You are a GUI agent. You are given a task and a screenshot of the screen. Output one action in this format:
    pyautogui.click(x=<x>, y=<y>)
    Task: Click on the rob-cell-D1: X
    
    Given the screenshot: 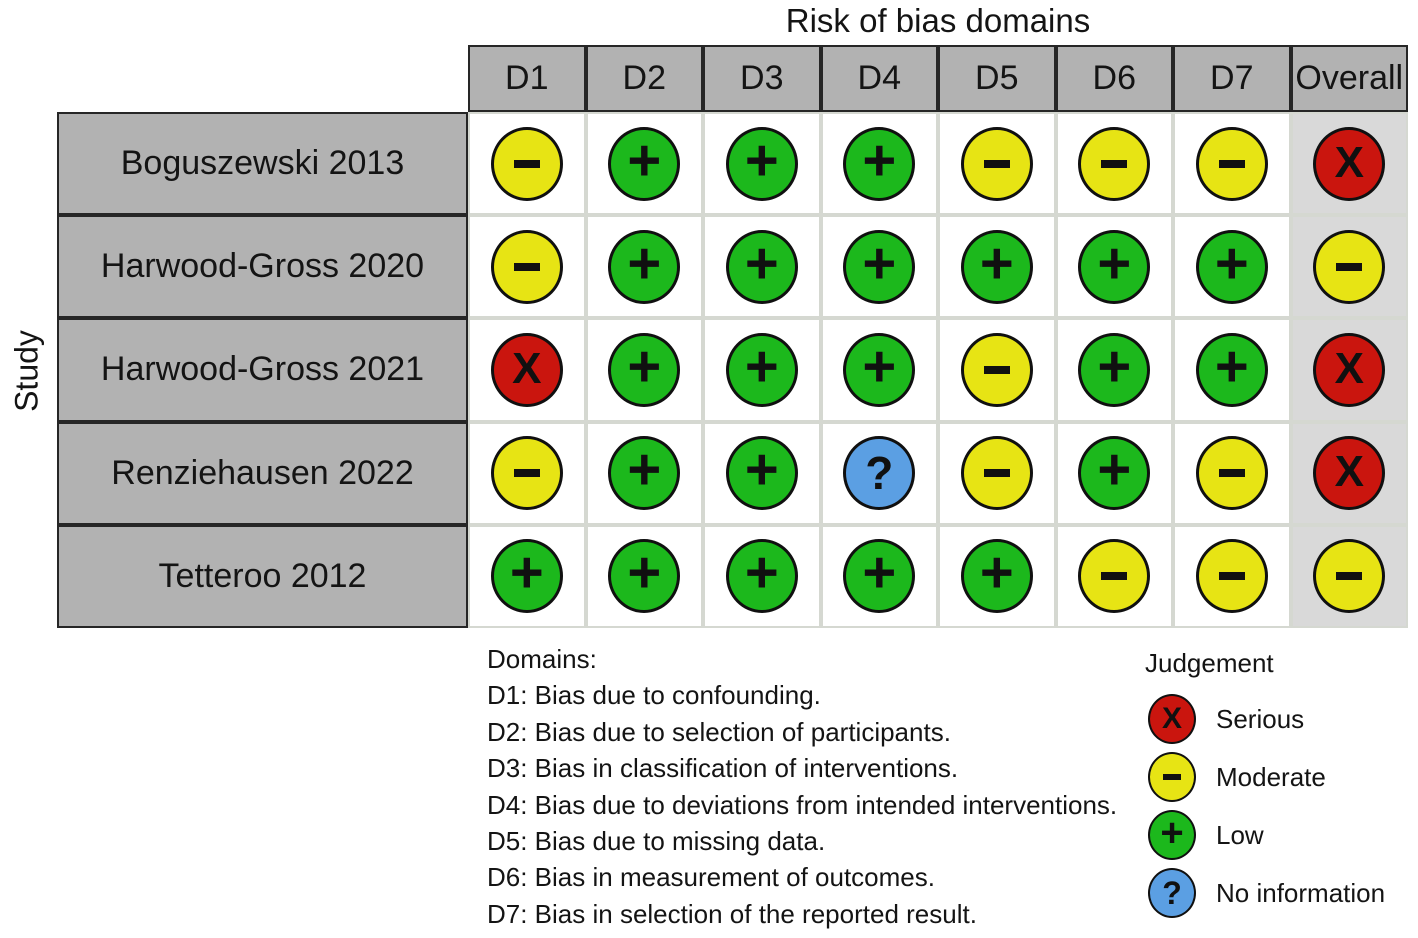 What is the action you would take?
    pyautogui.click(x=527, y=370)
    